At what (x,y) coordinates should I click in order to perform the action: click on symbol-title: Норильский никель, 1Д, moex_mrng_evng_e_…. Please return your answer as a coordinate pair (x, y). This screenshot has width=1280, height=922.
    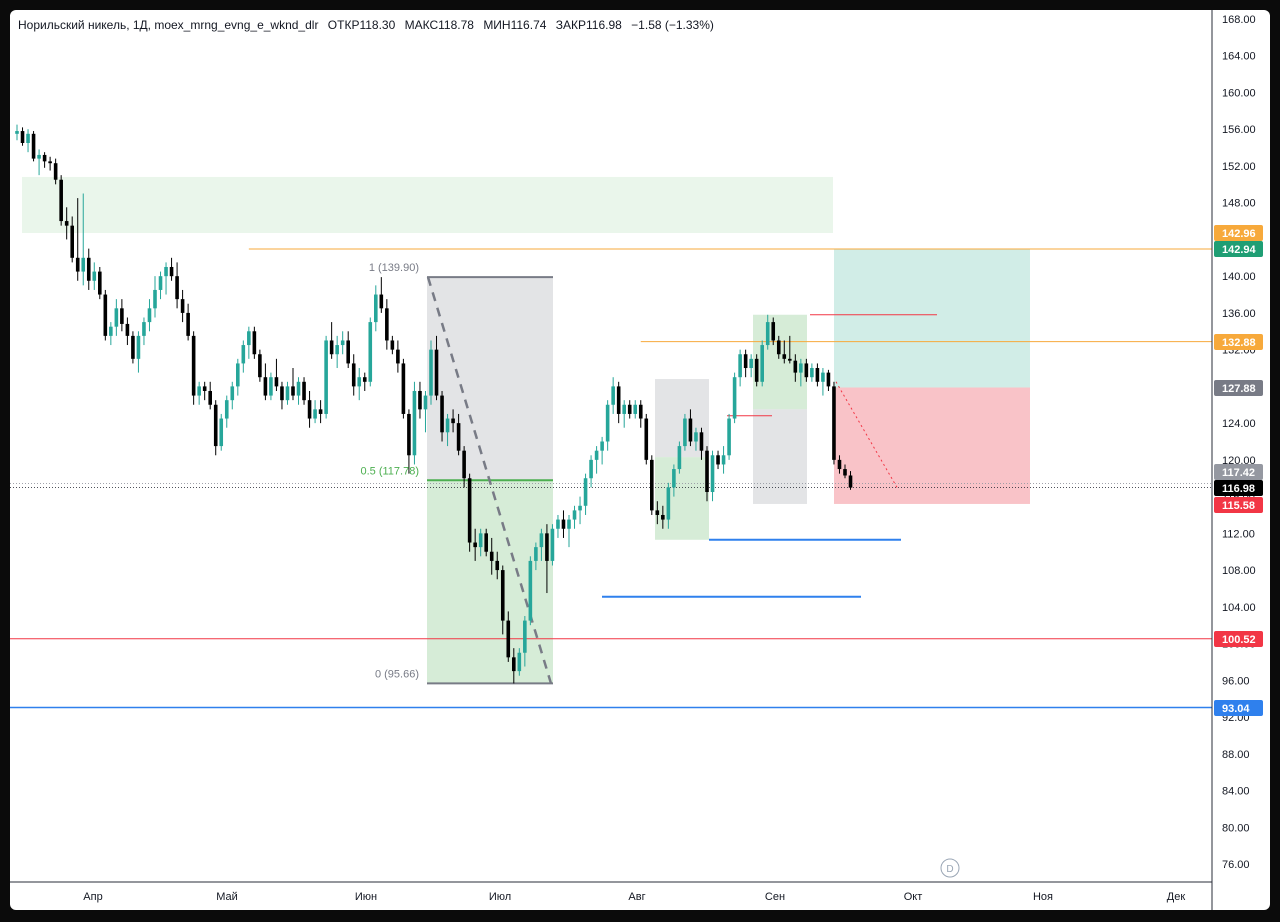
    Looking at the image, I should click on (168, 25).